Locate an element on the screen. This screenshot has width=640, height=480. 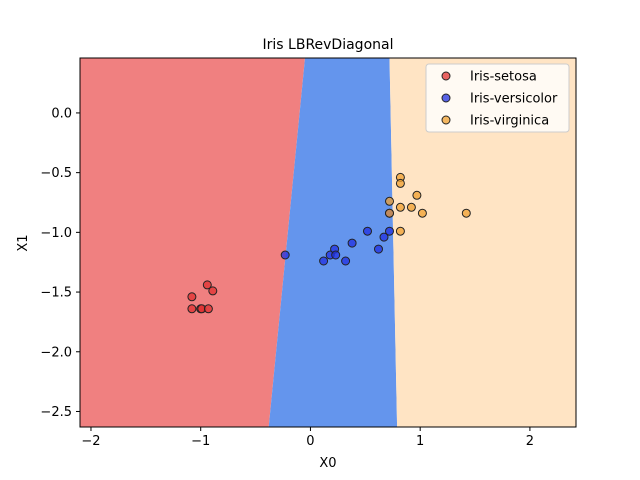
data-points is located at coordinates (329, 243).